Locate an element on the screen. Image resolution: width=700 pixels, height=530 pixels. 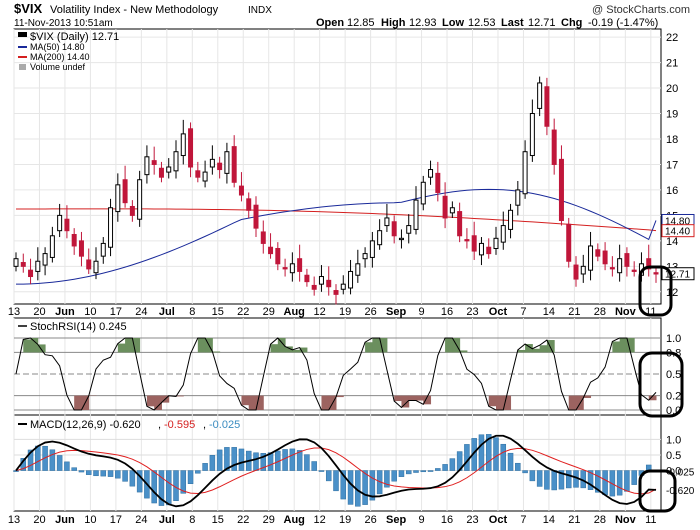
x-tick-label-lower: 7 is located at coordinates (523, 520).